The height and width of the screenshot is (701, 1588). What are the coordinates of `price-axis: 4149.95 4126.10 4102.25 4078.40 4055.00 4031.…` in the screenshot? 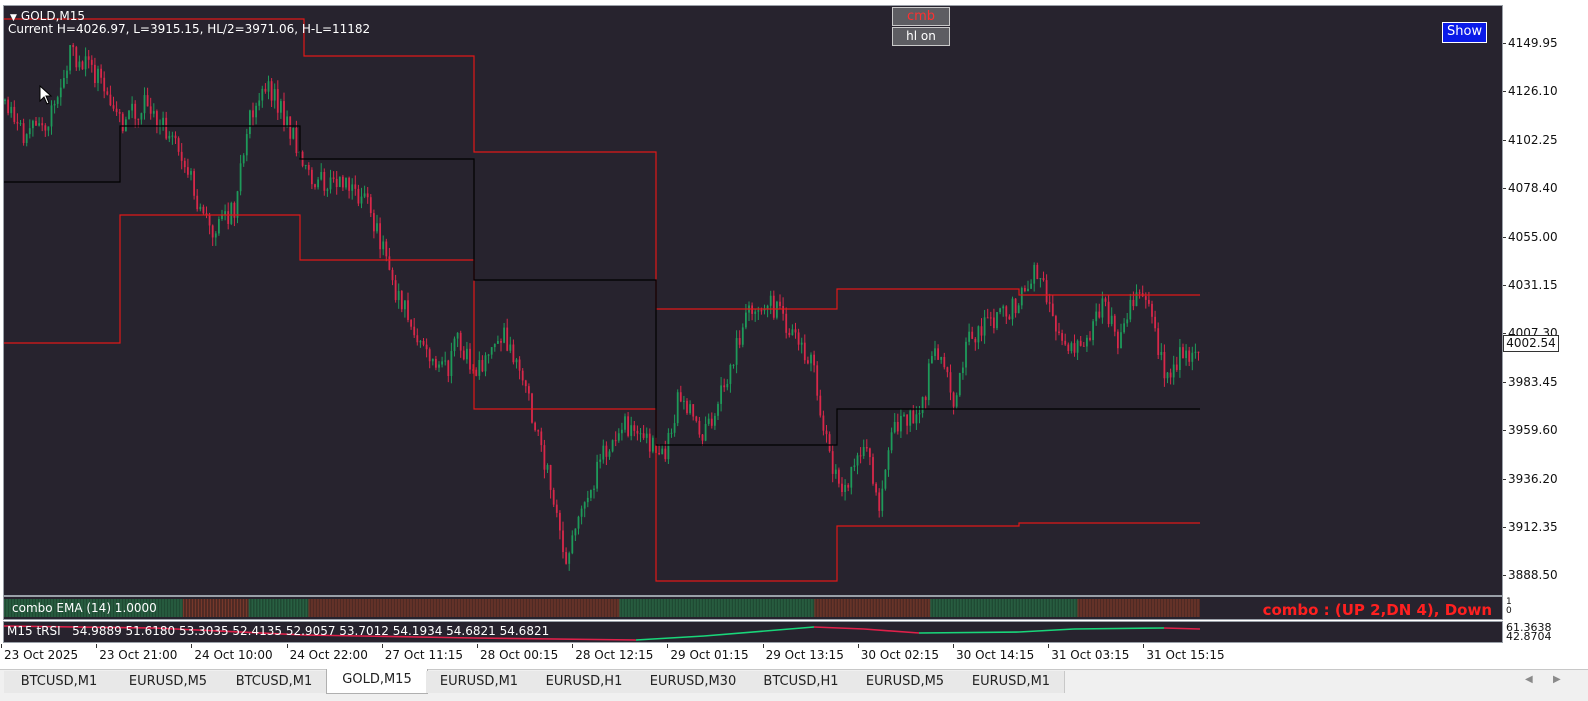 It's located at (1545, 300).